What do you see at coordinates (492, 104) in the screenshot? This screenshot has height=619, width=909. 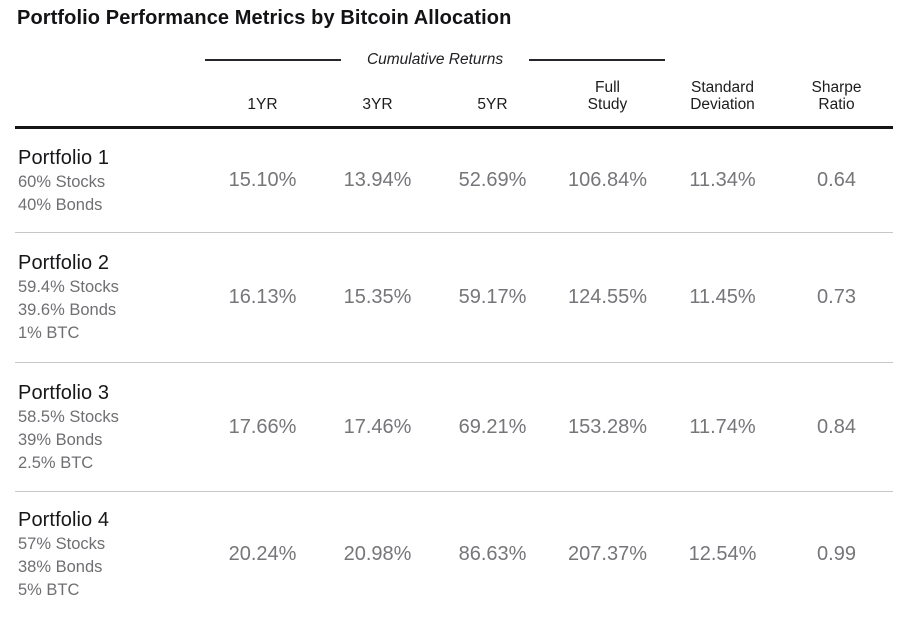 I see `column-header-5yr: 5YR` at bounding box center [492, 104].